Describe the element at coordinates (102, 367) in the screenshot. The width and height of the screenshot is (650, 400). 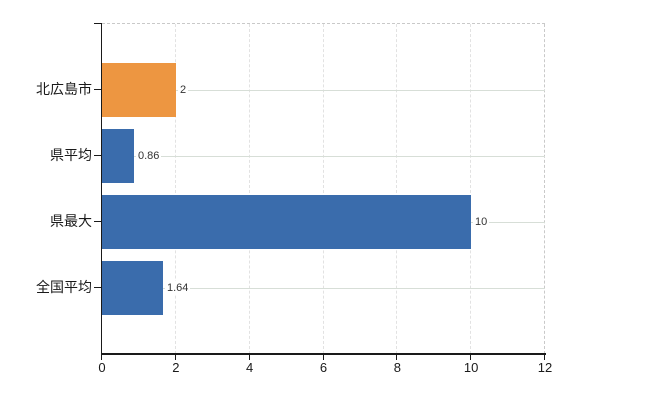
I see `x-tick-label: 0` at that location.